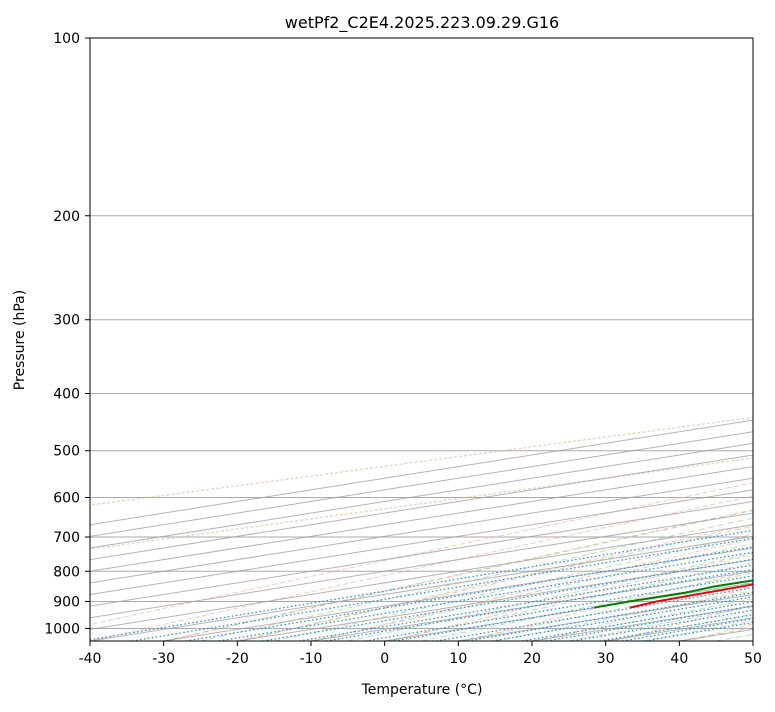  I want to click on y-tick-label: 700, so click(66, 538).